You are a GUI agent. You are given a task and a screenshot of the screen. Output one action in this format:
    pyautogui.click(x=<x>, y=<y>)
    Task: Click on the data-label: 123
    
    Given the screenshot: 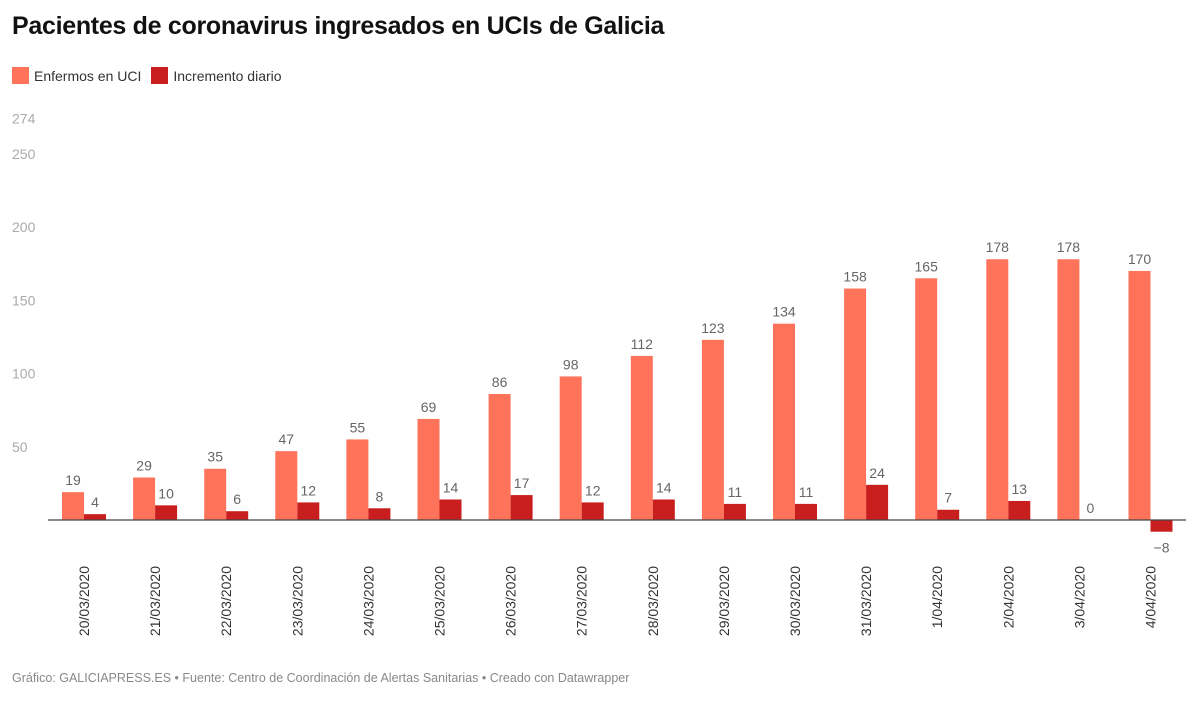 What is the action you would take?
    pyautogui.click(x=713, y=328)
    